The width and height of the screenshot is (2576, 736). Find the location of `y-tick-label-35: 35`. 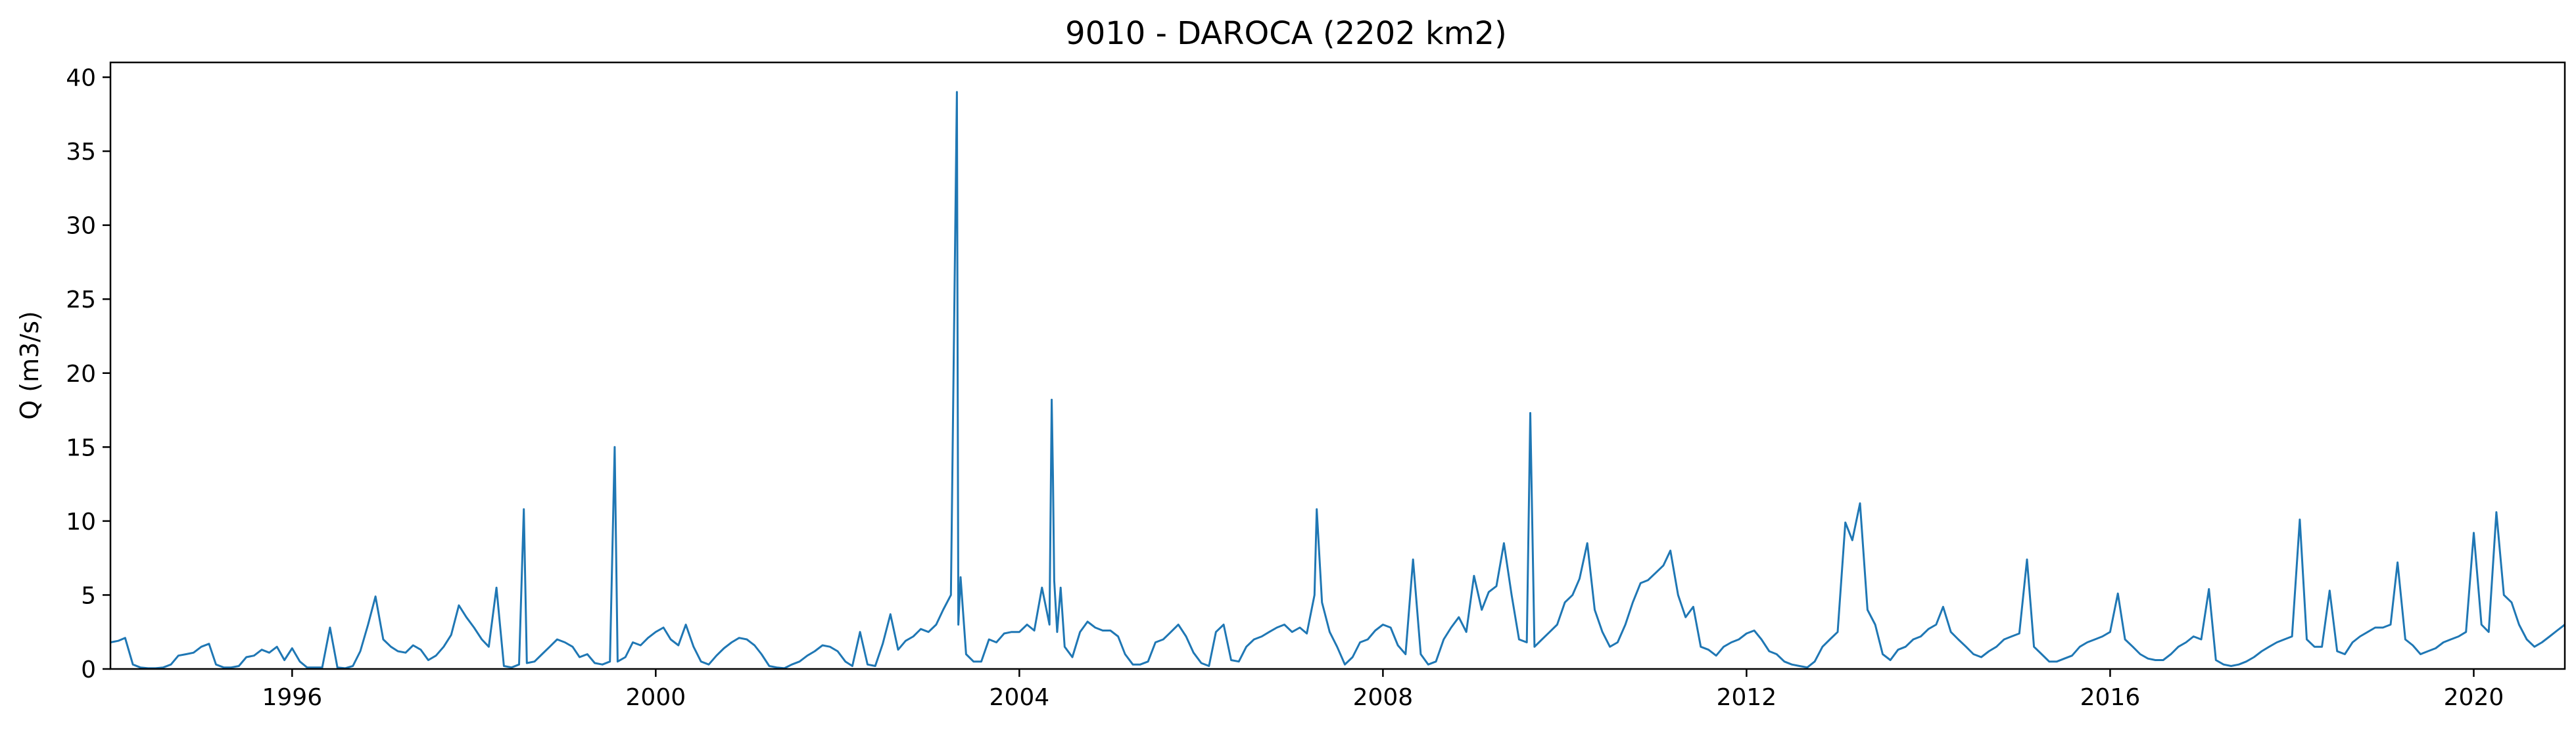

y-tick-label-35: 35 is located at coordinates (81, 153).